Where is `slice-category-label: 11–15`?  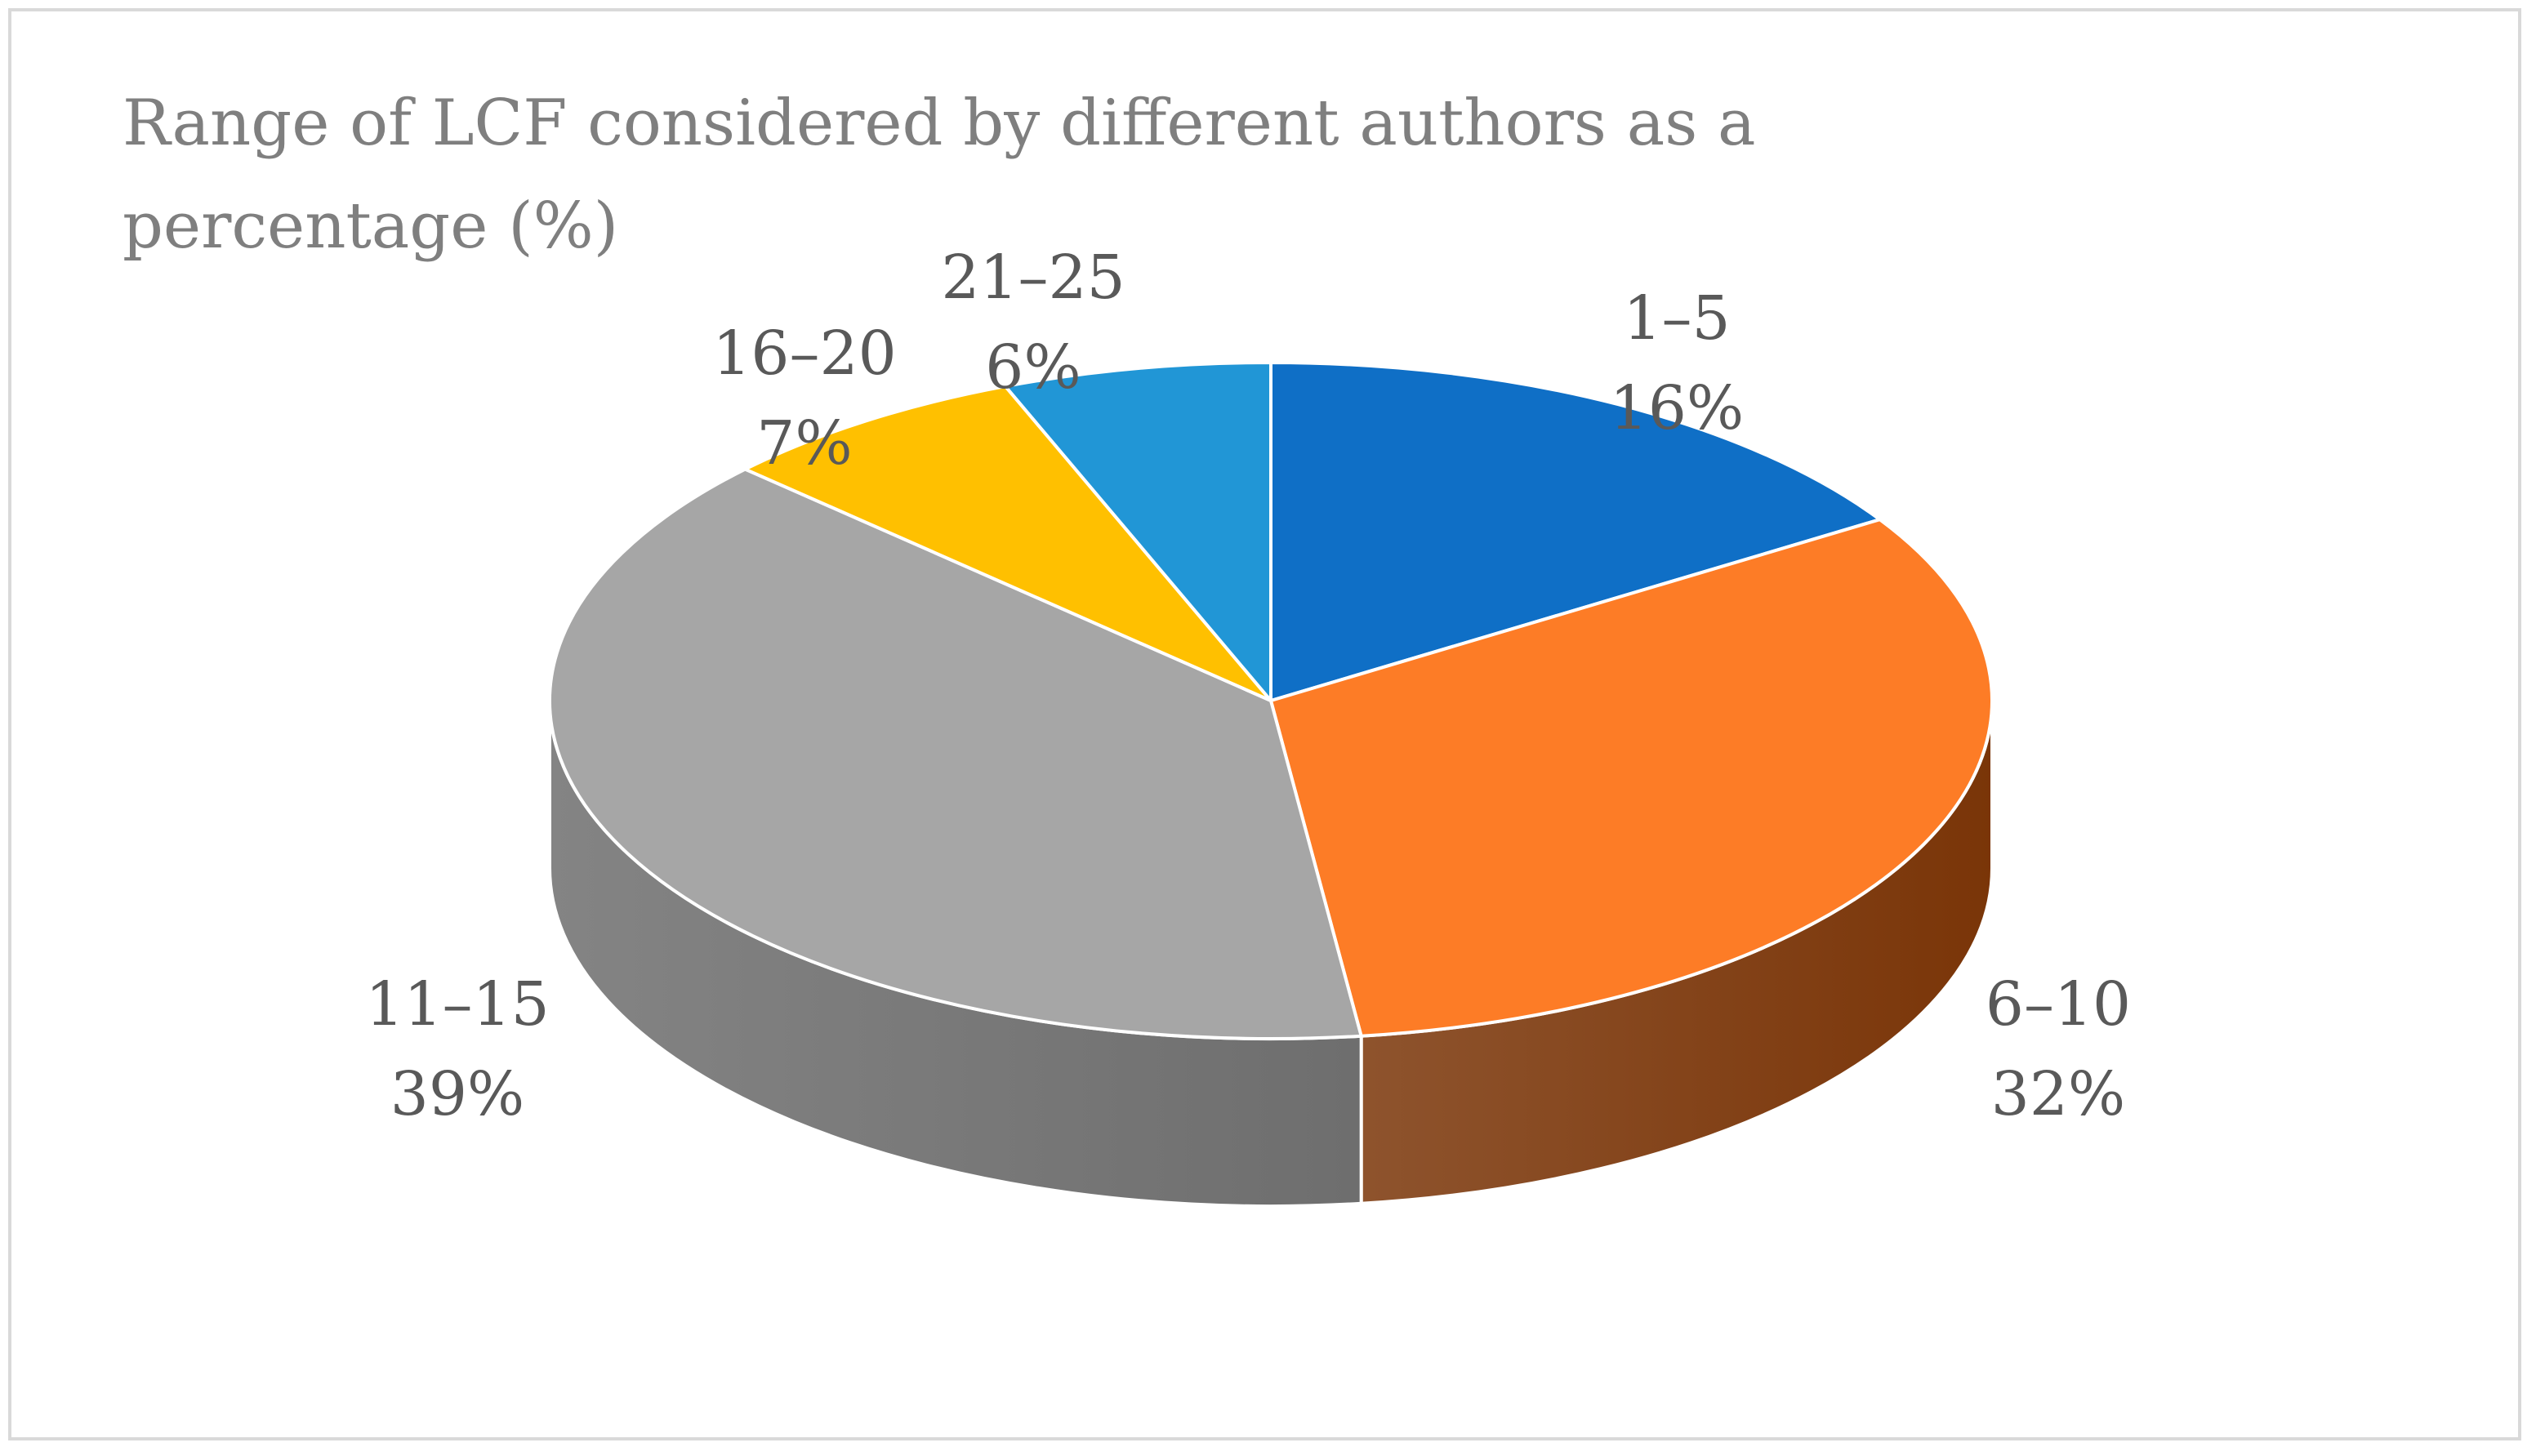 slice-category-label: 11–15 is located at coordinates (457, 1005).